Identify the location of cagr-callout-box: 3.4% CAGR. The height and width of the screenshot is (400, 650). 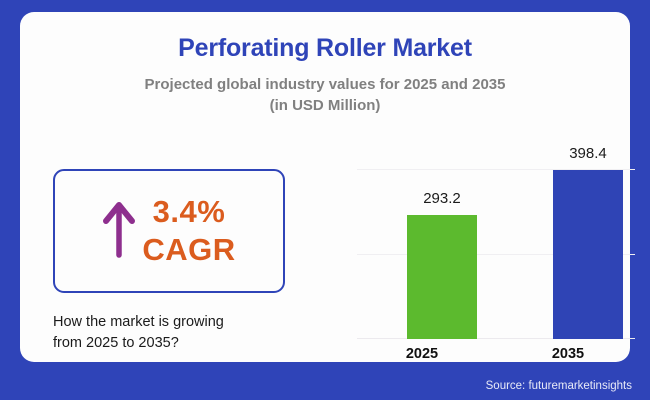
(169, 231).